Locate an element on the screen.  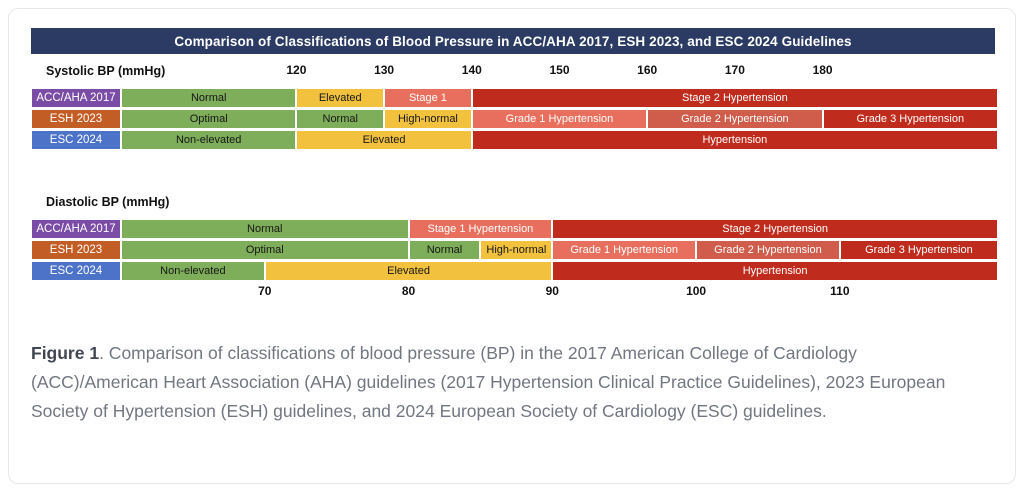
systolic-axis-label: Systolic BP (mmHg) is located at coordinates (106, 71).